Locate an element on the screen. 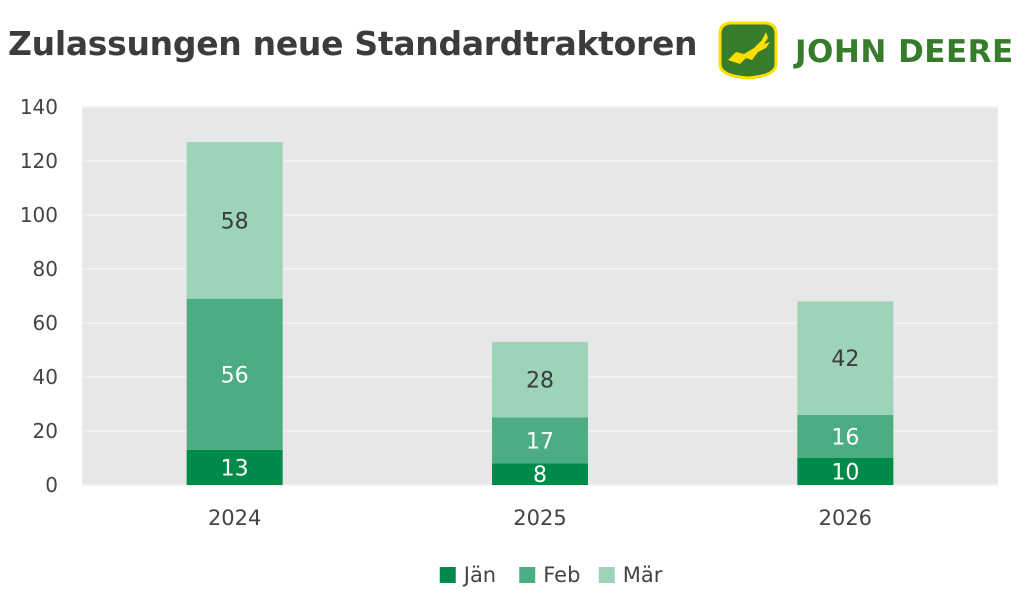 The width and height of the screenshot is (1030, 616). x-tick-label: 2024 is located at coordinates (234, 518).